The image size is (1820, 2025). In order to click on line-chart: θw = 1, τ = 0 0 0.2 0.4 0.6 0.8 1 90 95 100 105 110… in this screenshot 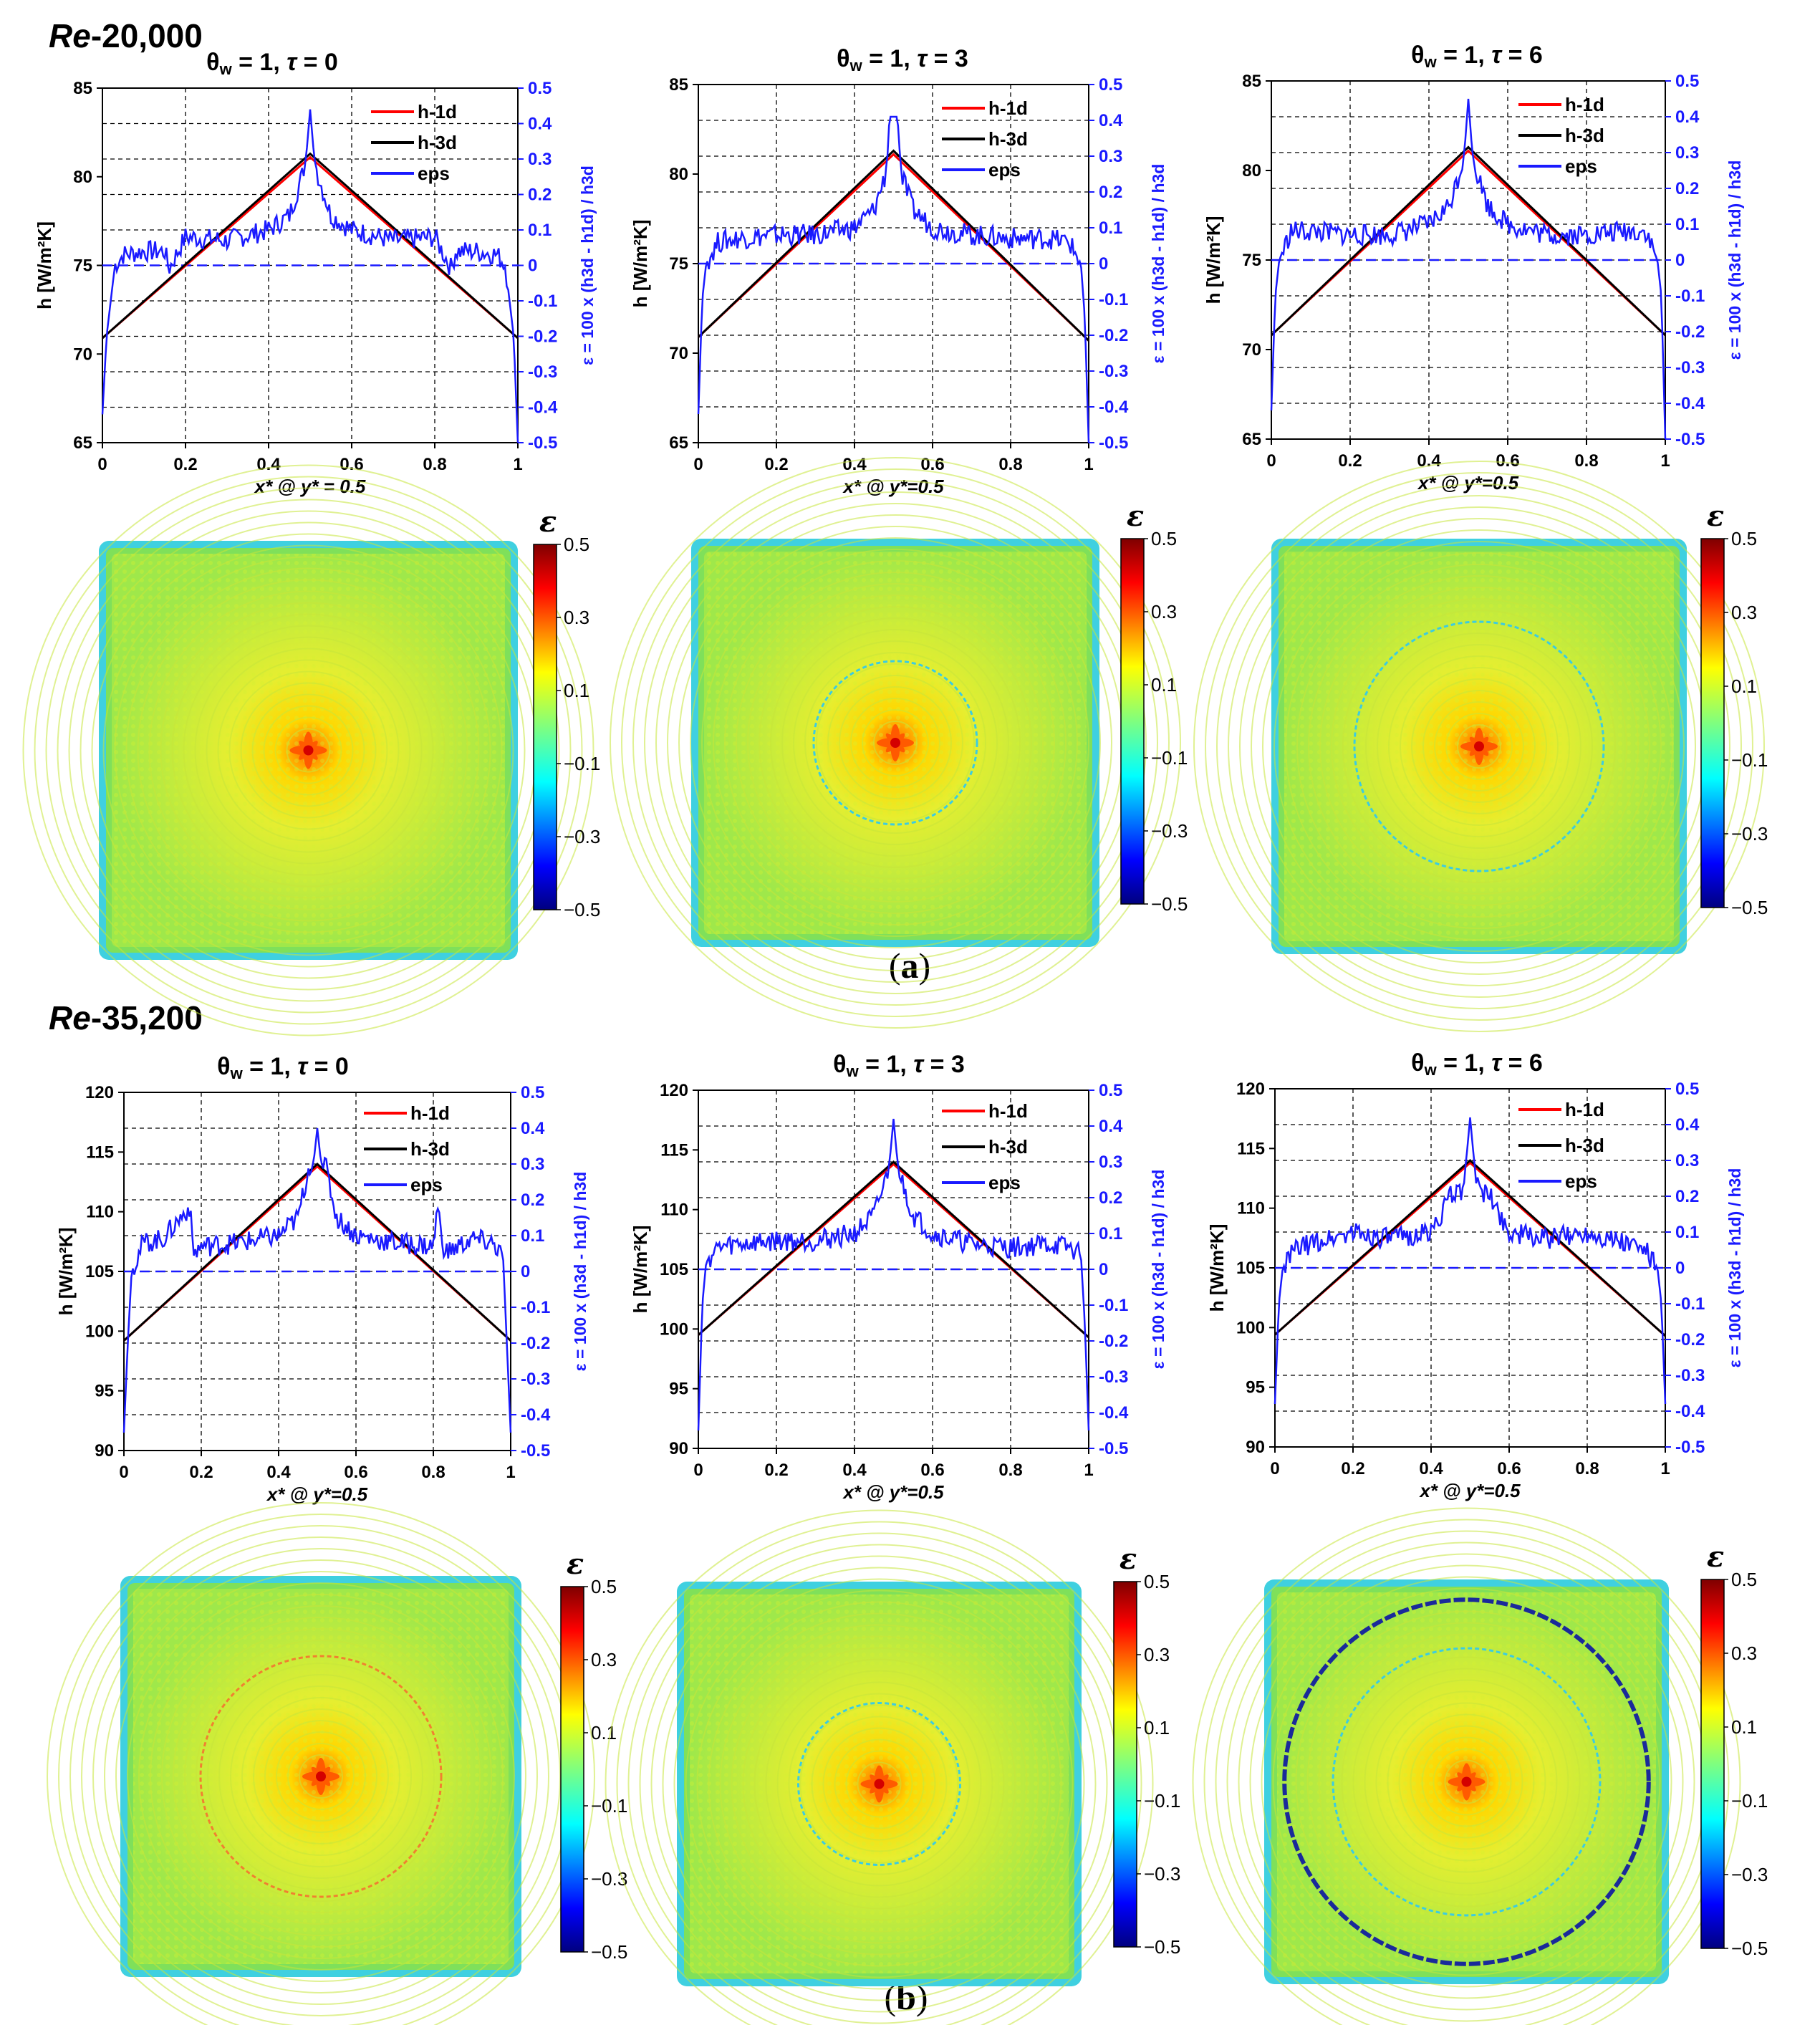, I will do `click(322, 1279)`.